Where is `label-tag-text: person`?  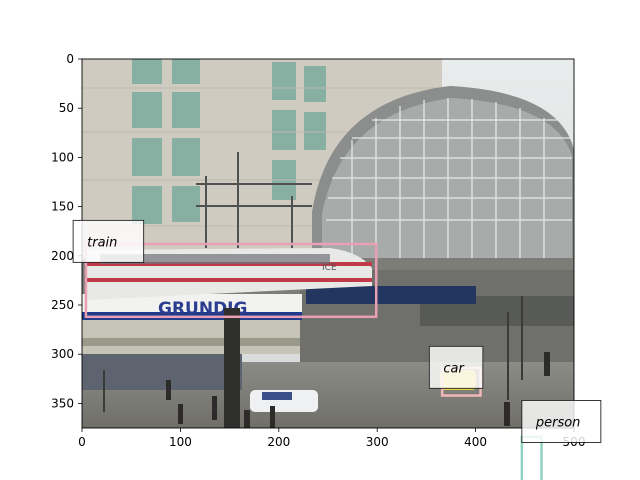 label-tag-text: person is located at coordinates (558, 422).